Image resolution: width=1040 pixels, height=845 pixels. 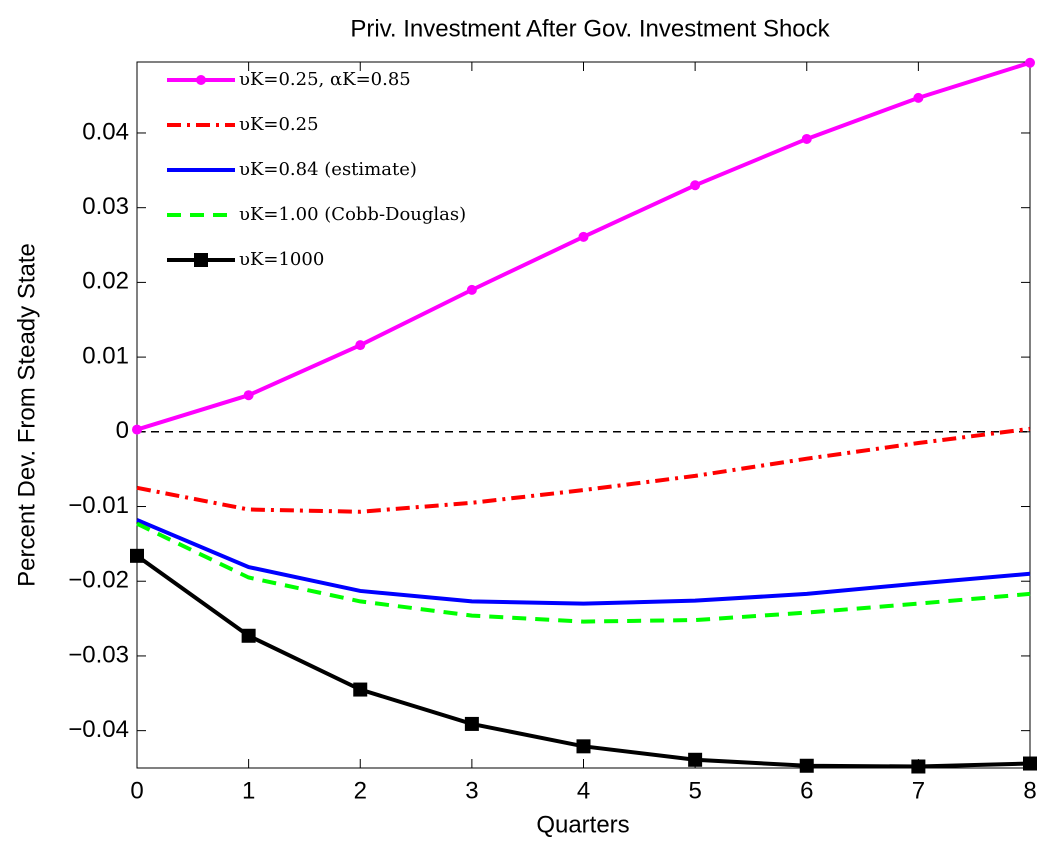 What do you see at coordinates (248, 790) in the screenshot?
I see `x-tick-label: 1` at bounding box center [248, 790].